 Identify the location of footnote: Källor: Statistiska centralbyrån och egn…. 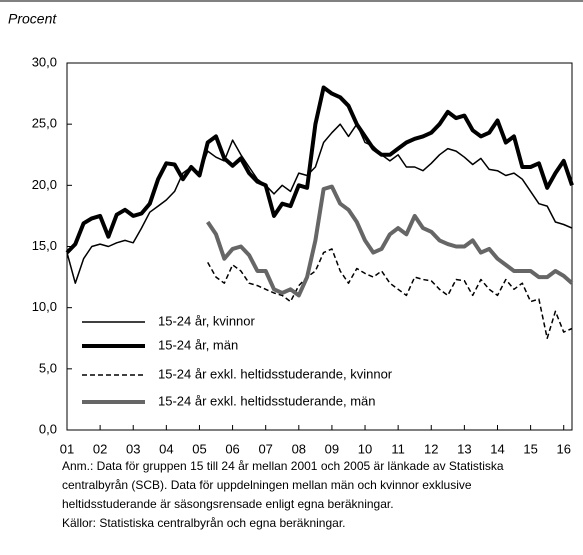
(204, 523).